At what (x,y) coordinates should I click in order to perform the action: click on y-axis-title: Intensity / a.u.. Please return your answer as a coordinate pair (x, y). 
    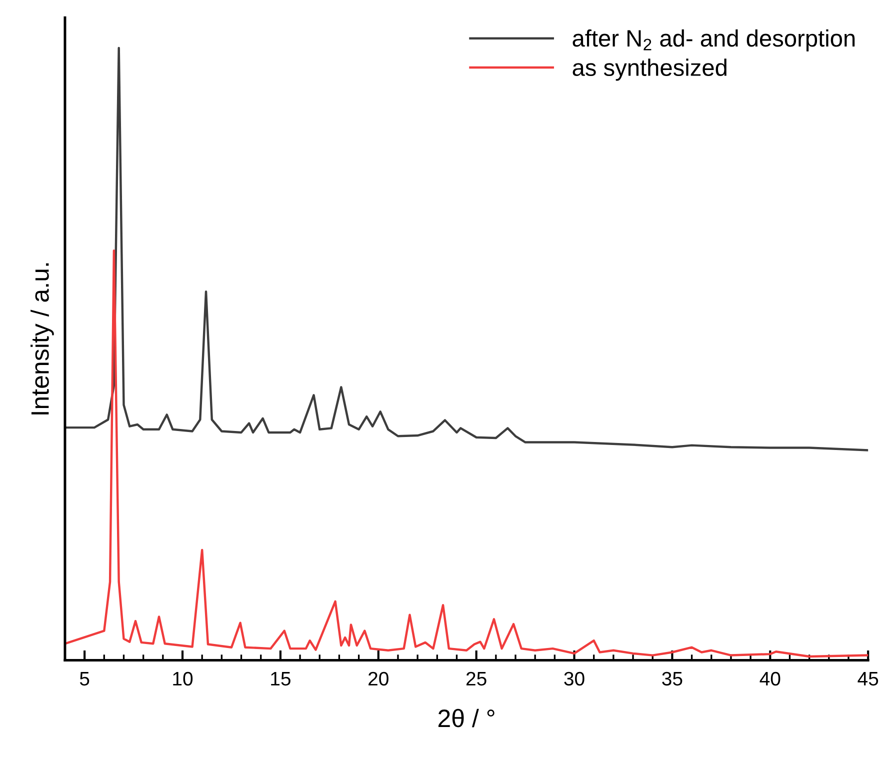
    Looking at the image, I should click on (42, 338).